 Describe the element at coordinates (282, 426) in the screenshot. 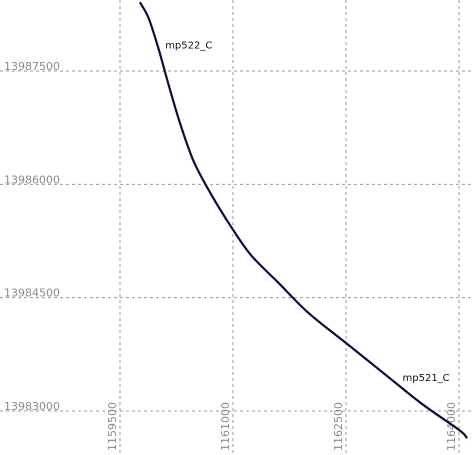

I see `x-tick-labels: 1159500 1161000 1162500 1164000` at that location.